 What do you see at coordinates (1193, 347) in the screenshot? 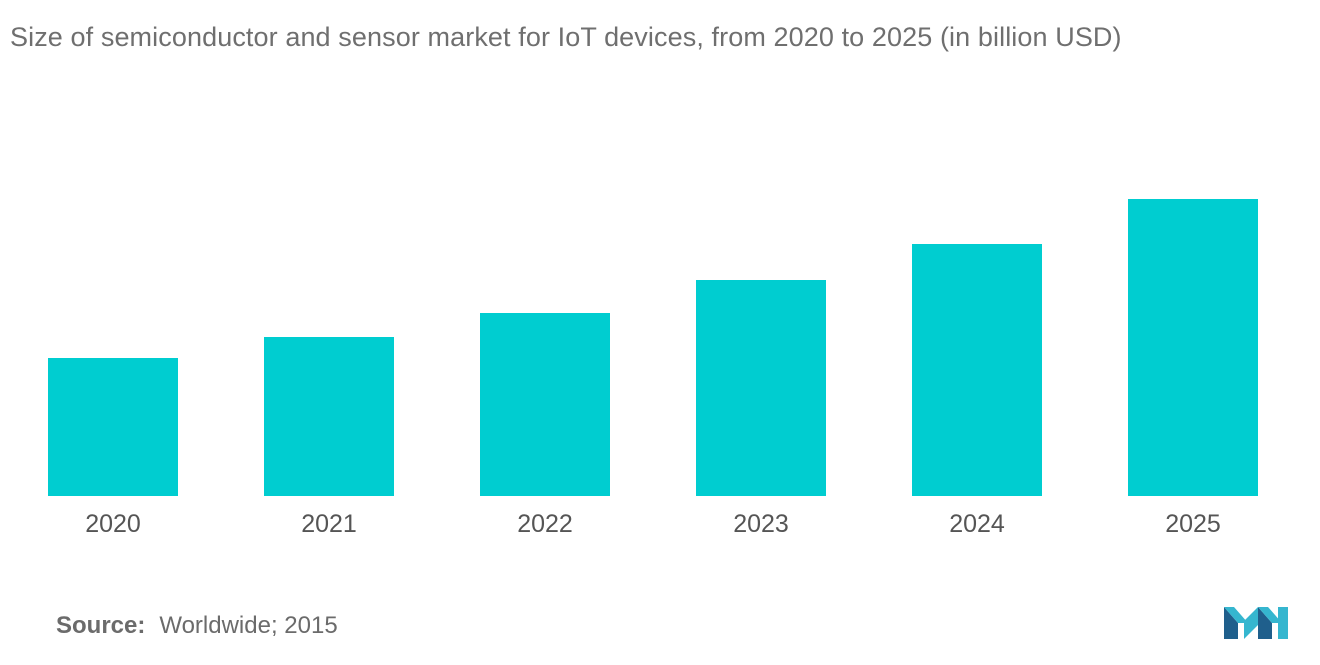
I see `bar-2025` at bounding box center [1193, 347].